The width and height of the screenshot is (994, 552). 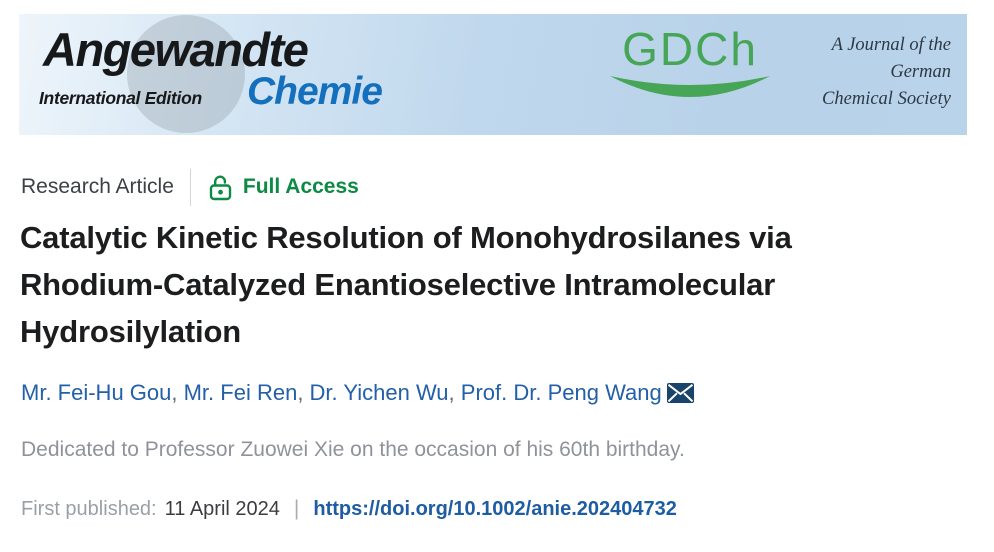 I want to click on article-meta-row: Research Article Full Access, so click(x=190, y=187).